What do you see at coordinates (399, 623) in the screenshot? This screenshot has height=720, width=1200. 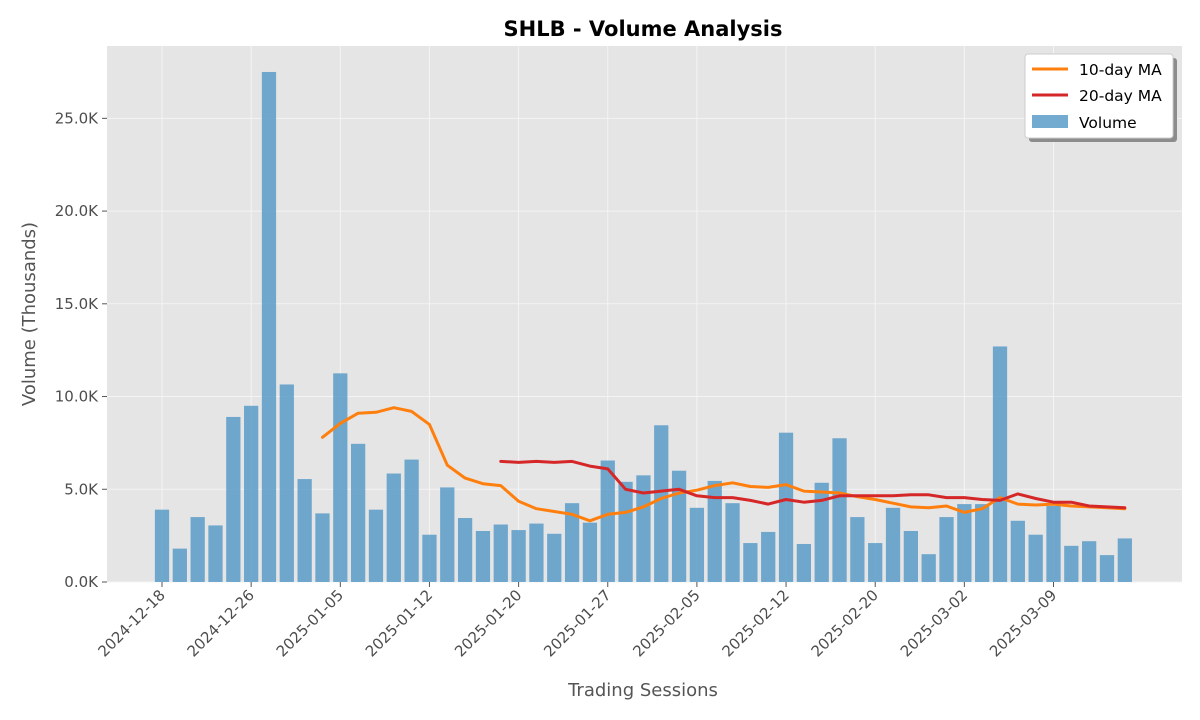 I see `x-tick-label: 2025-01-12` at bounding box center [399, 623].